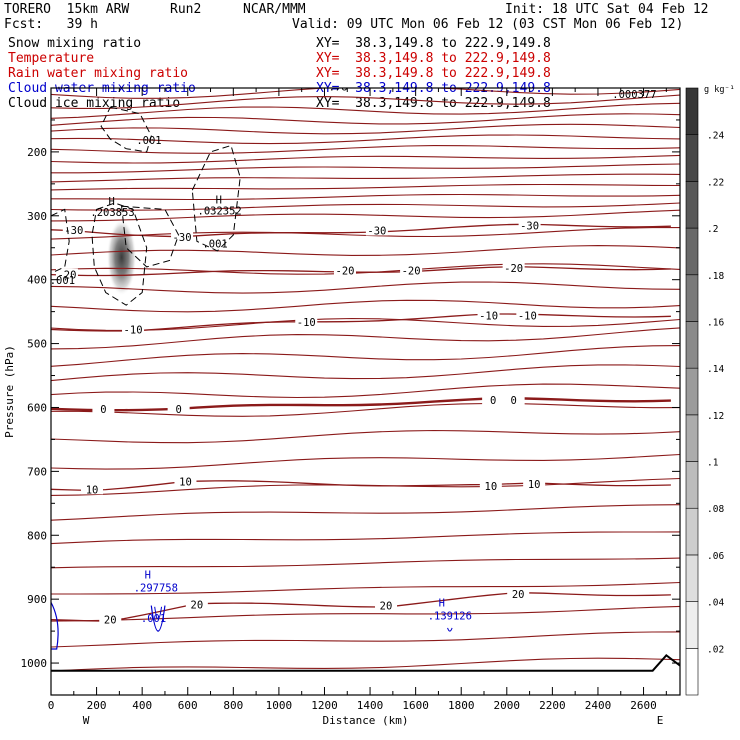 The height and width of the screenshot is (740, 740). What do you see at coordinates (98, 73) in the screenshot?
I see `legend-rain-label: Rain water mixing ratio` at bounding box center [98, 73].